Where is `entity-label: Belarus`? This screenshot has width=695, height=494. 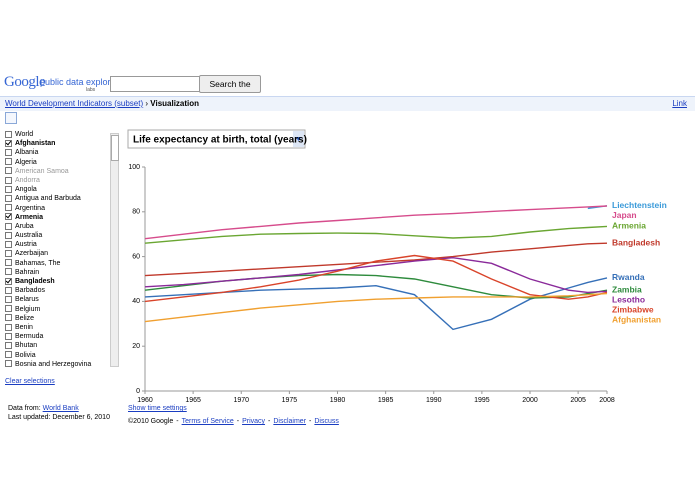
entity-label: Belarus is located at coordinates (27, 300).